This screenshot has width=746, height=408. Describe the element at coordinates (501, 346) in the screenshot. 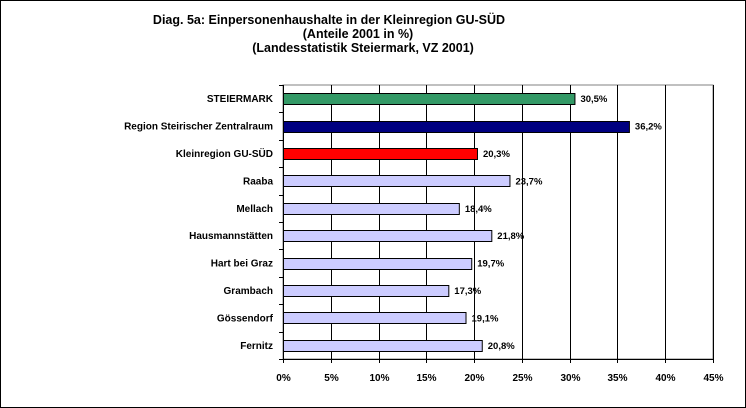

I see `value-label-10: 20,8%` at that location.